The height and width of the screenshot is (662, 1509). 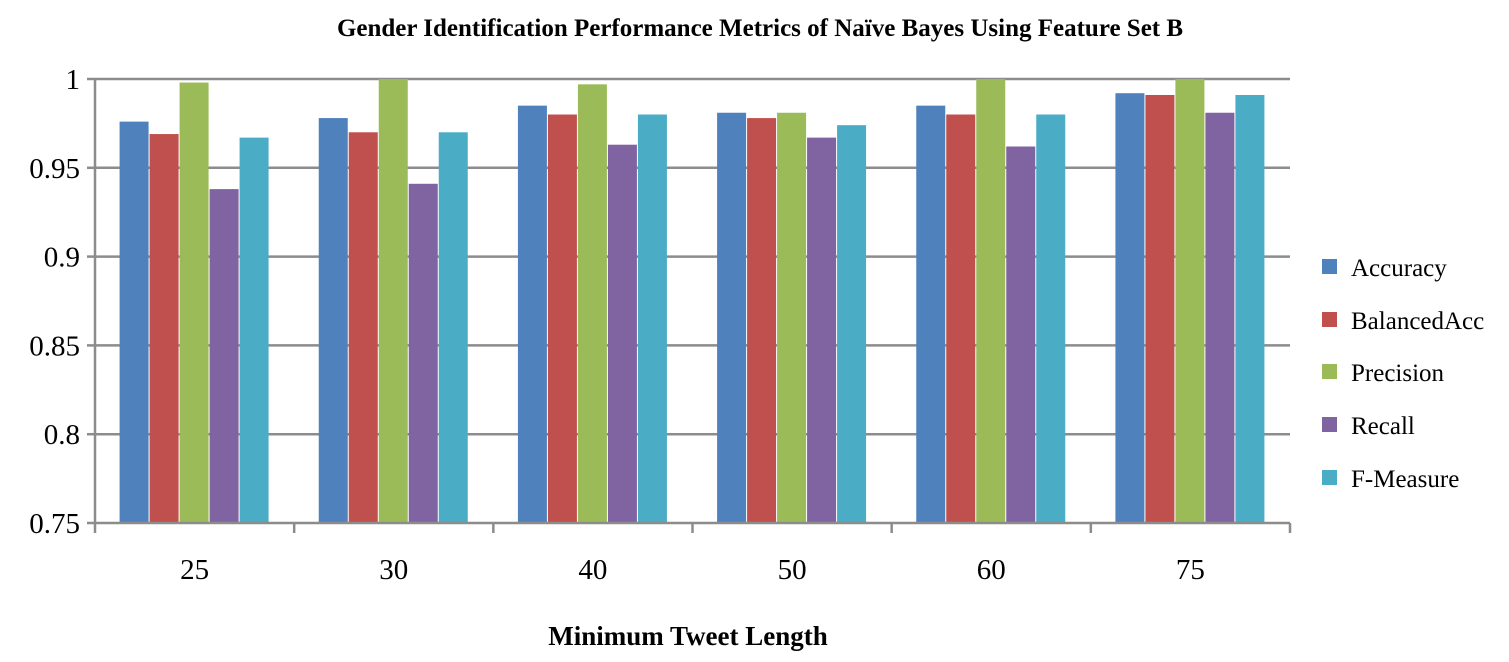 What do you see at coordinates (1383, 426) in the screenshot?
I see `legend-label: Recall` at bounding box center [1383, 426].